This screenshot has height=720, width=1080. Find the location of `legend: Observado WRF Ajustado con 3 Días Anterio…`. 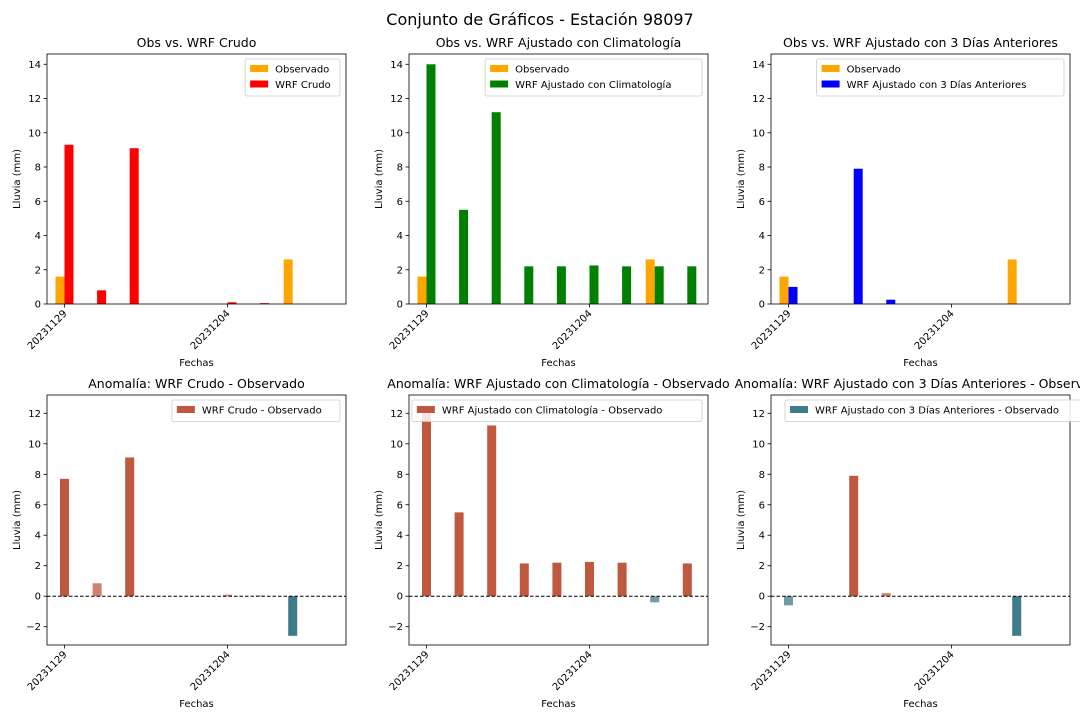

legend: Observado WRF Ajustado con 3 Días Anterio… is located at coordinates (940, 77).